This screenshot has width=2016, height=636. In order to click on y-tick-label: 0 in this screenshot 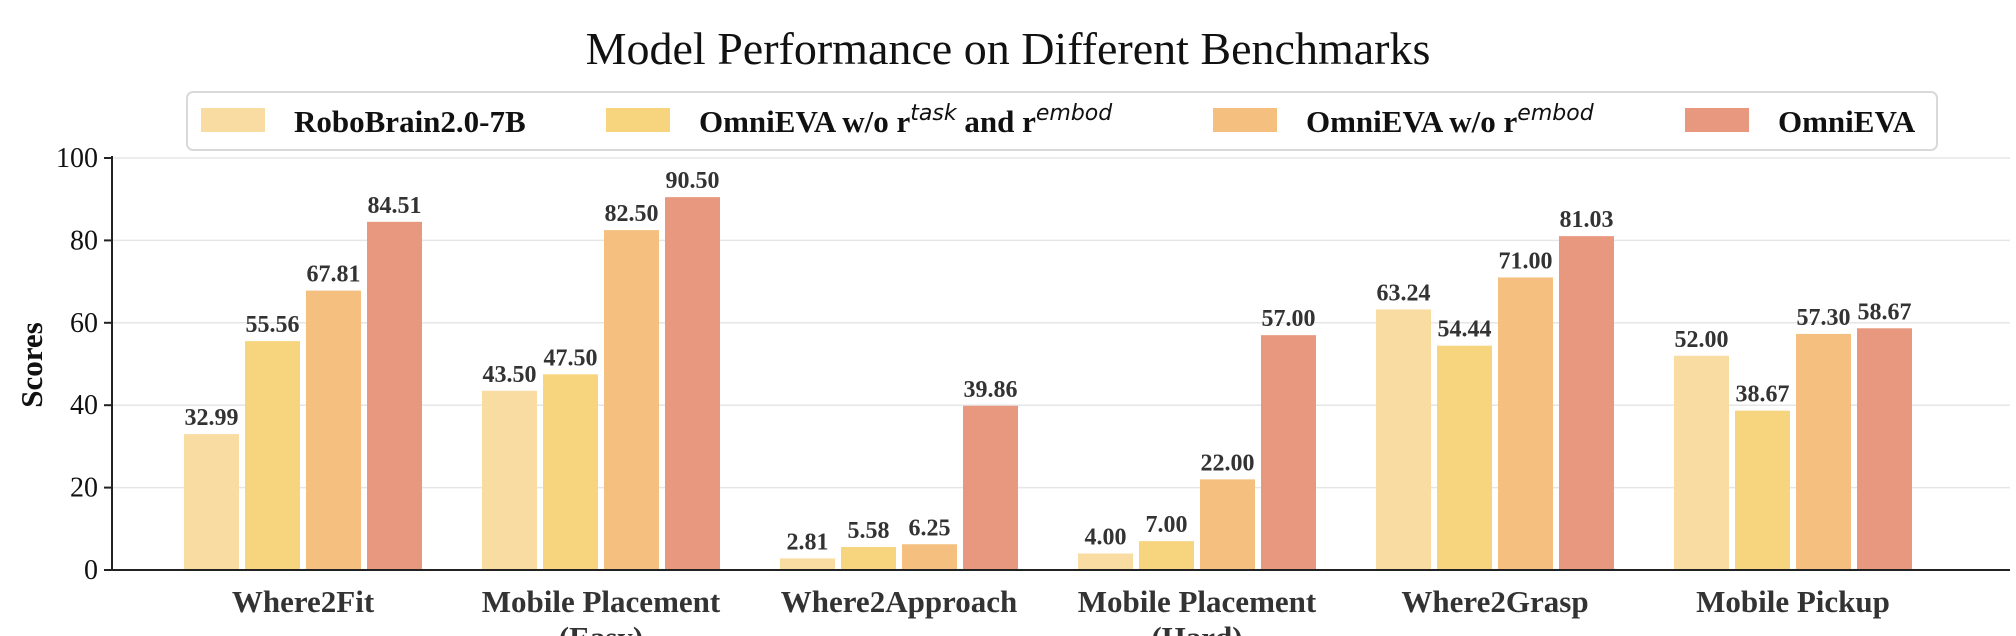, I will do `click(91, 570)`.